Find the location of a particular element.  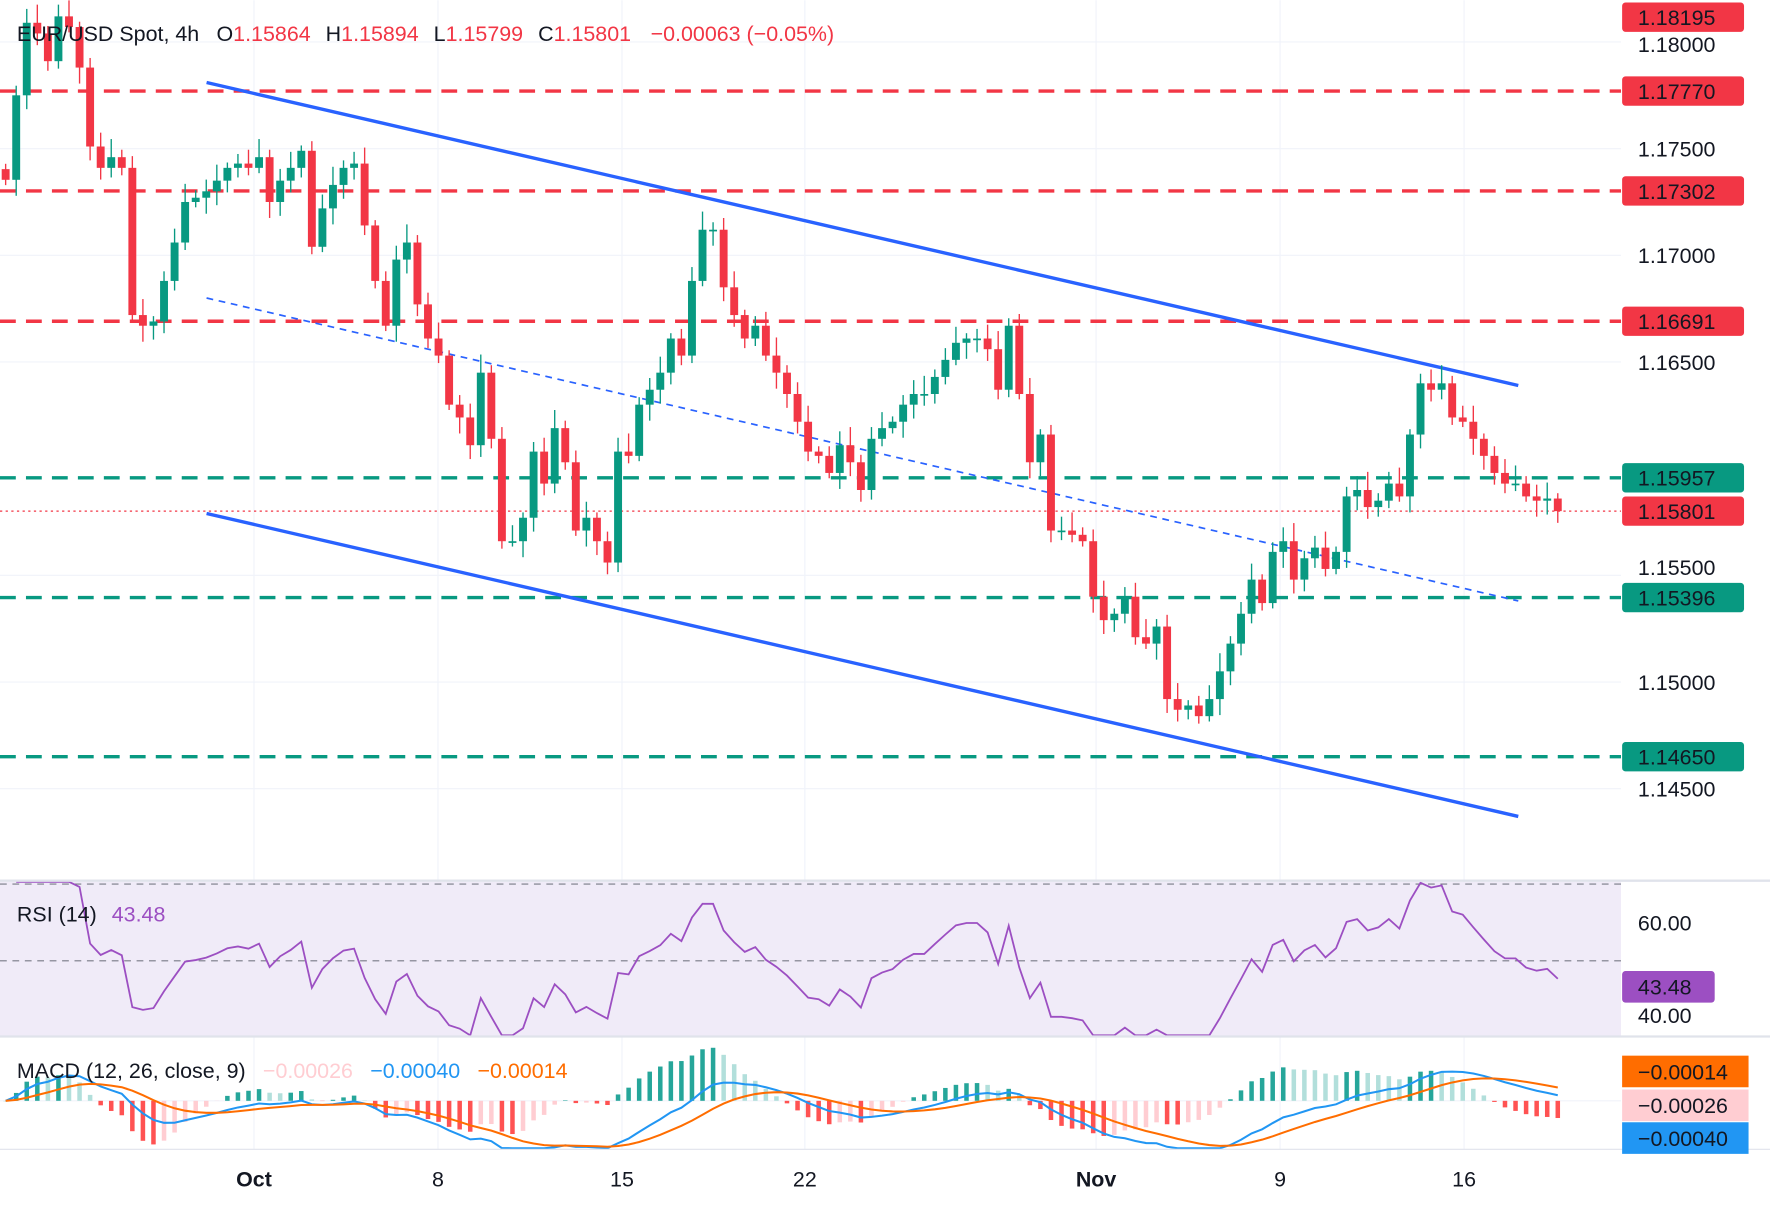

signal-line is located at coordinates (781, 1112).